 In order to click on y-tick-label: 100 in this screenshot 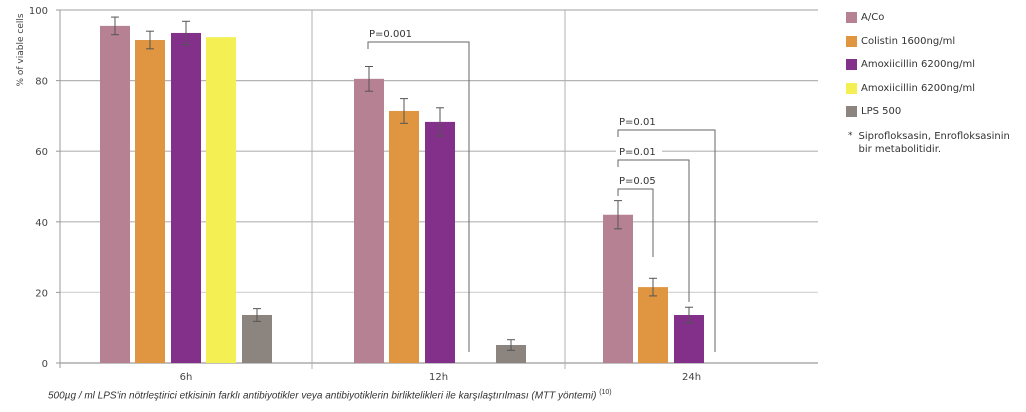, I will do `click(38, 11)`.